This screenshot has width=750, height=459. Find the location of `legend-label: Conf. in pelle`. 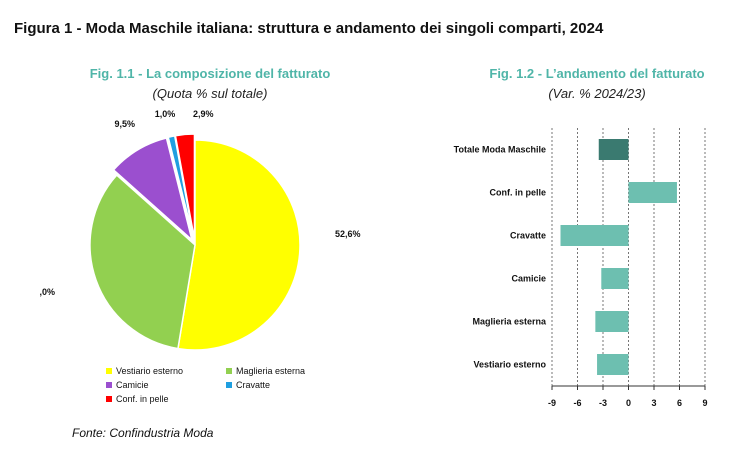

legend-label: Conf. in pelle is located at coordinates (142, 399).